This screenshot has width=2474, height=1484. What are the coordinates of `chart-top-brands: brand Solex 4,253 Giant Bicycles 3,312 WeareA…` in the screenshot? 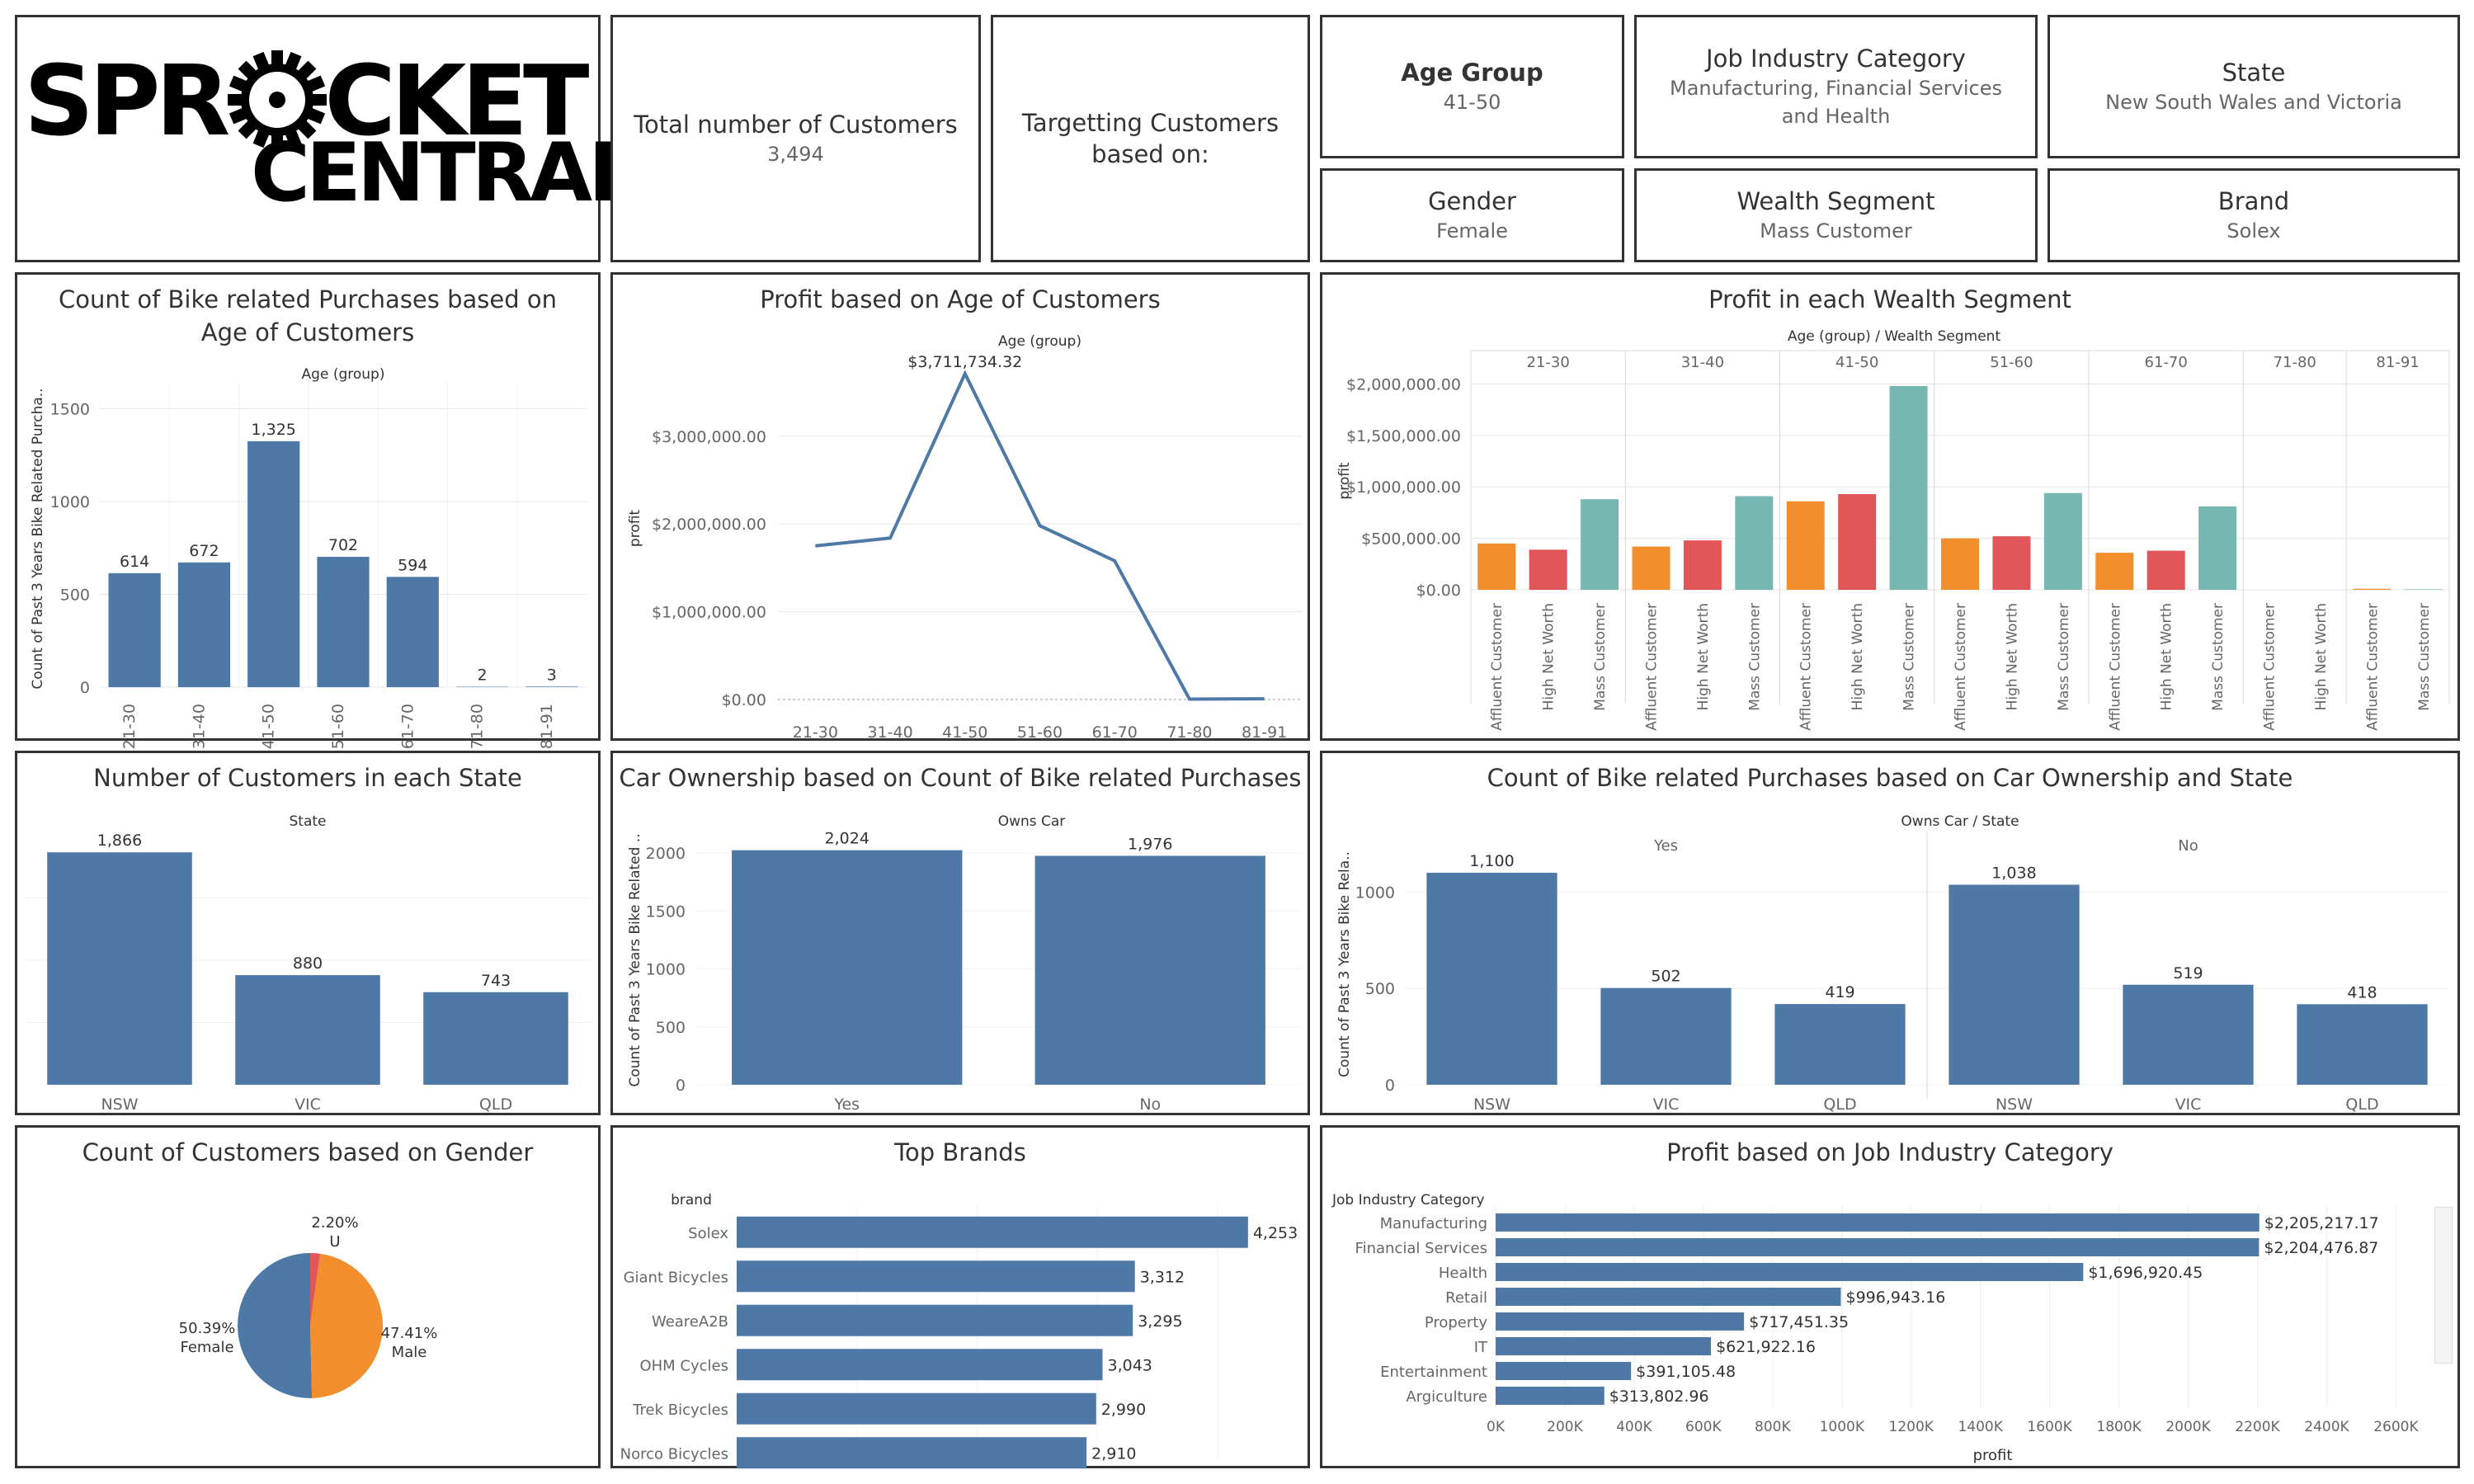 It's located at (959, 1330).